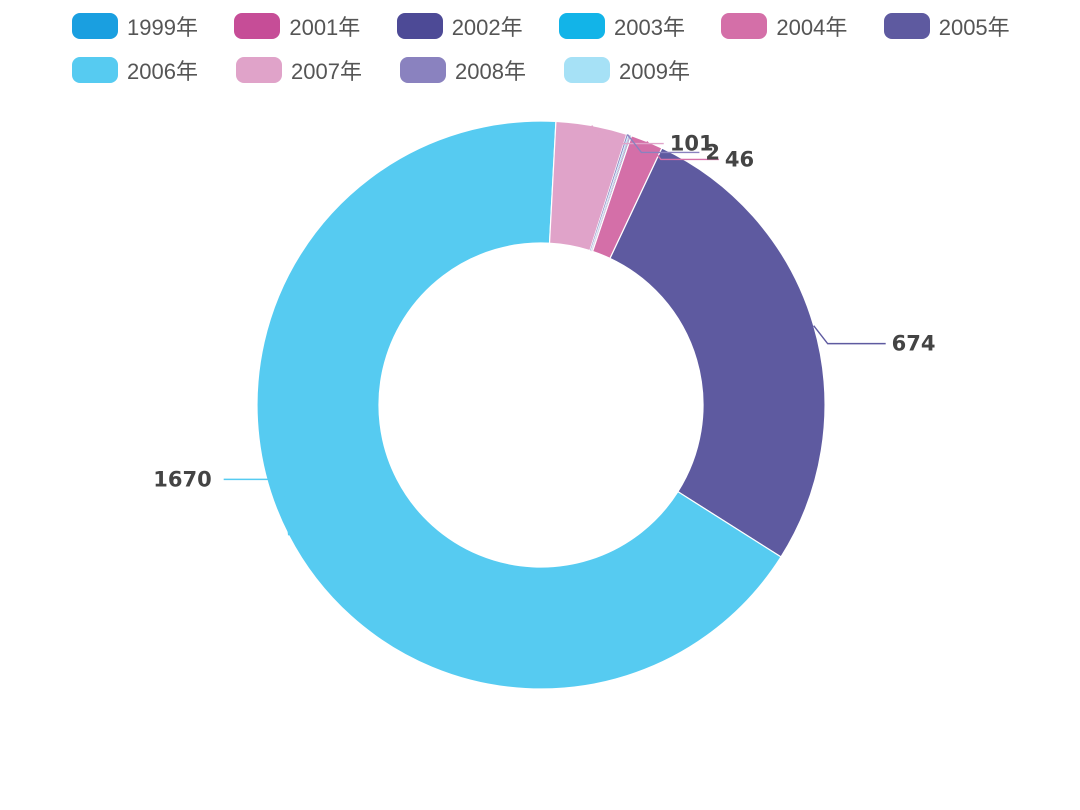 This screenshot has height=810, width=1080. I want to click on data-label: 101, so click(692, 144).